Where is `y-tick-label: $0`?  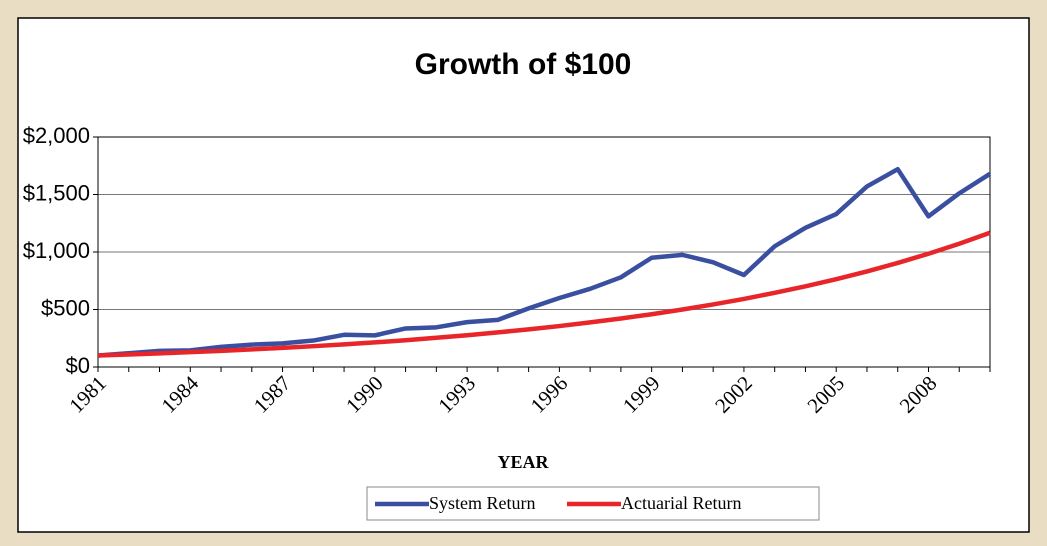
y-tick-label: $0 is located at coordinates (78, 365).